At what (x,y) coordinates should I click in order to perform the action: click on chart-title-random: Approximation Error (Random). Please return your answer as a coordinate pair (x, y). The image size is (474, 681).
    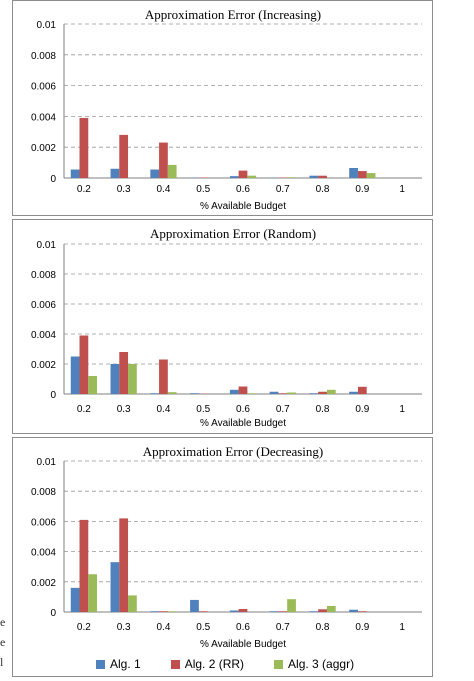
    Looking at the image, I should click on (233, 233).